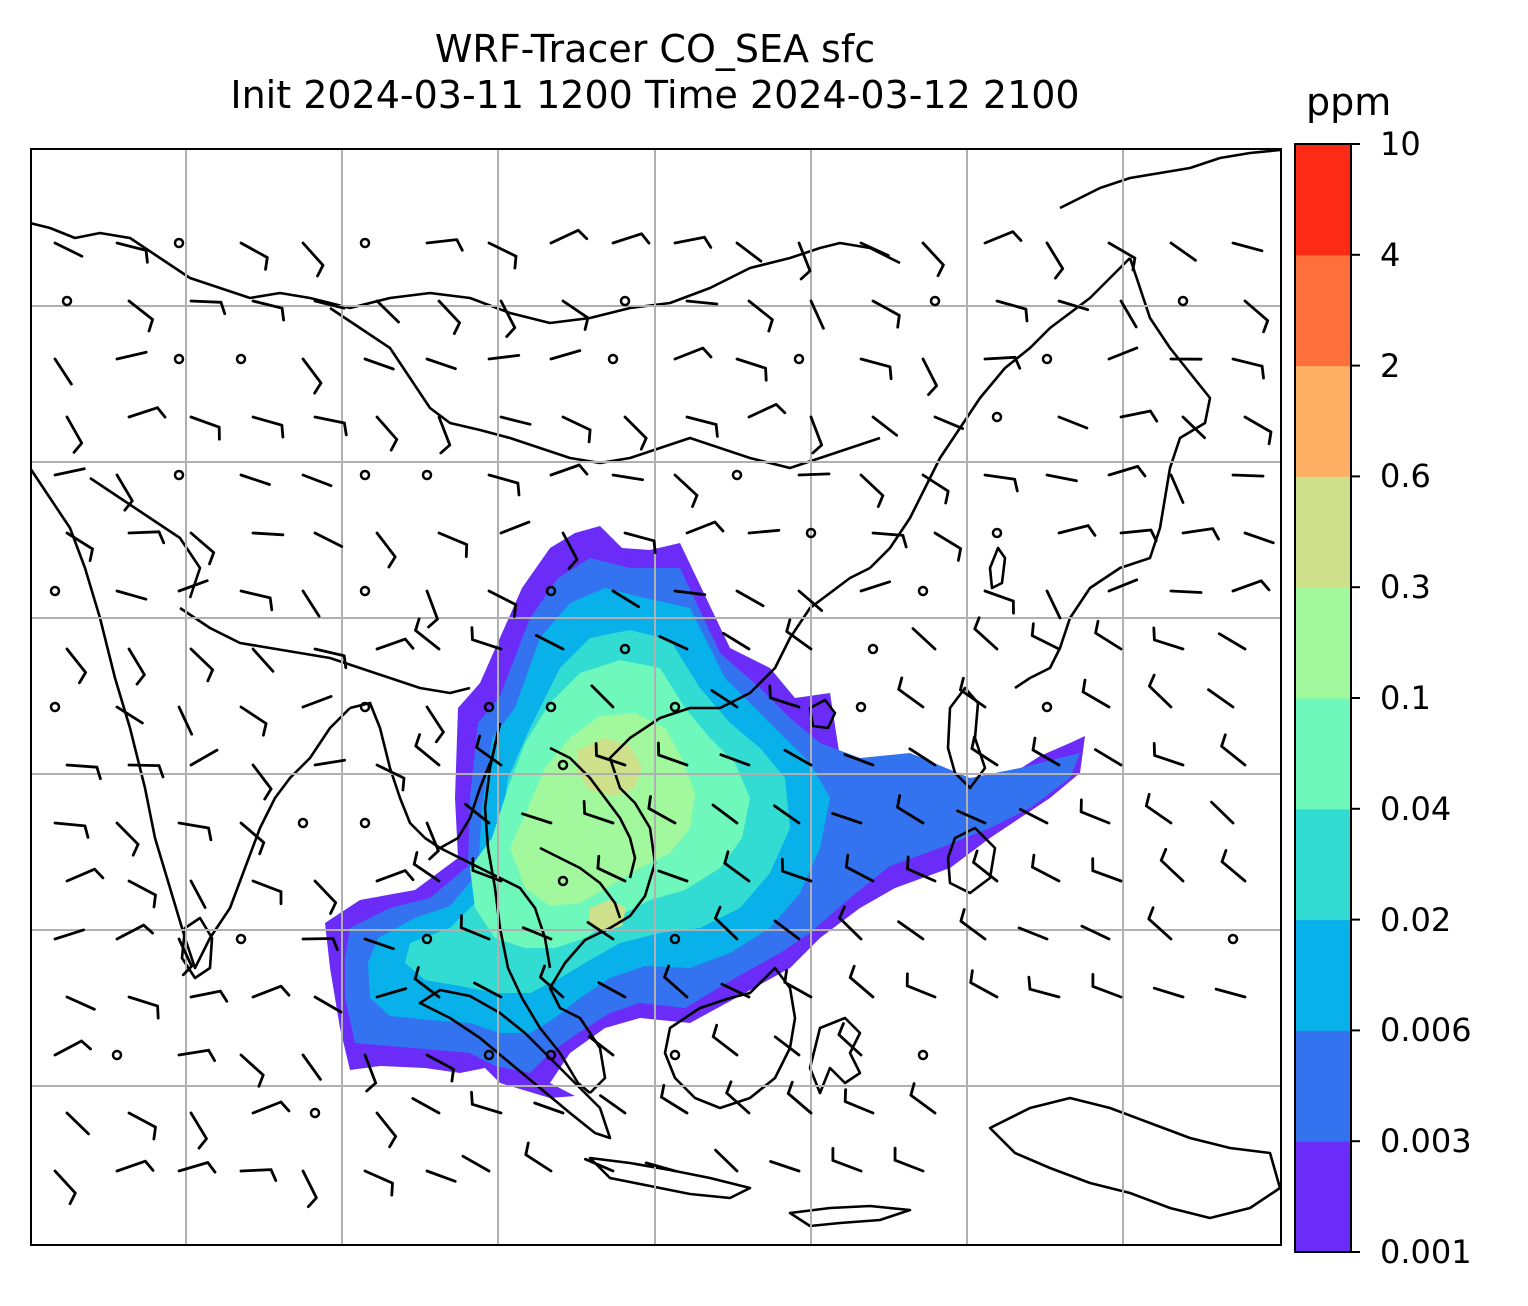 The width and height of the screenshot is (1528, 1306). Describe the element at coordinates (971, 860) in the screenshot. I see `coast-philippines-south` at that location.